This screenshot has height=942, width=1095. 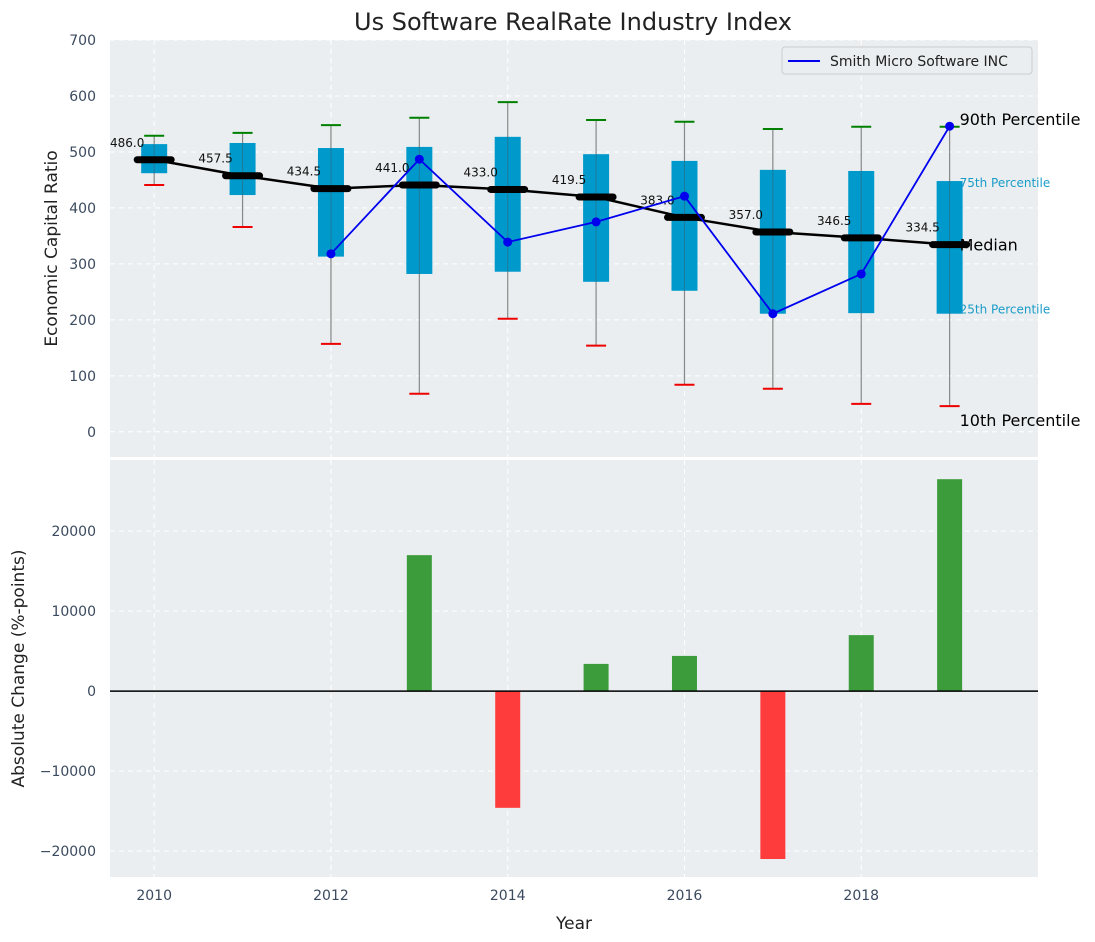 What do you see at coordinates (68, 692) in the screenshot?
I see `bottom-y-ticks: −20000 −10000 0 10000 20000` at bounding box center [68, 692].